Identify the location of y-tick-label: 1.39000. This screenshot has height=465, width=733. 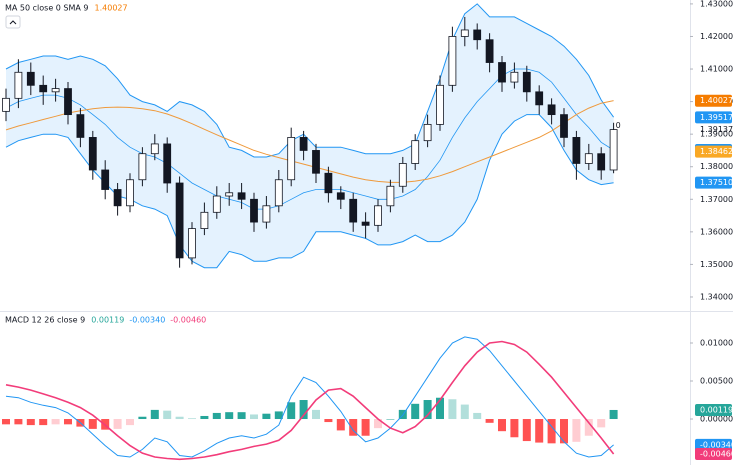
(716, 134).